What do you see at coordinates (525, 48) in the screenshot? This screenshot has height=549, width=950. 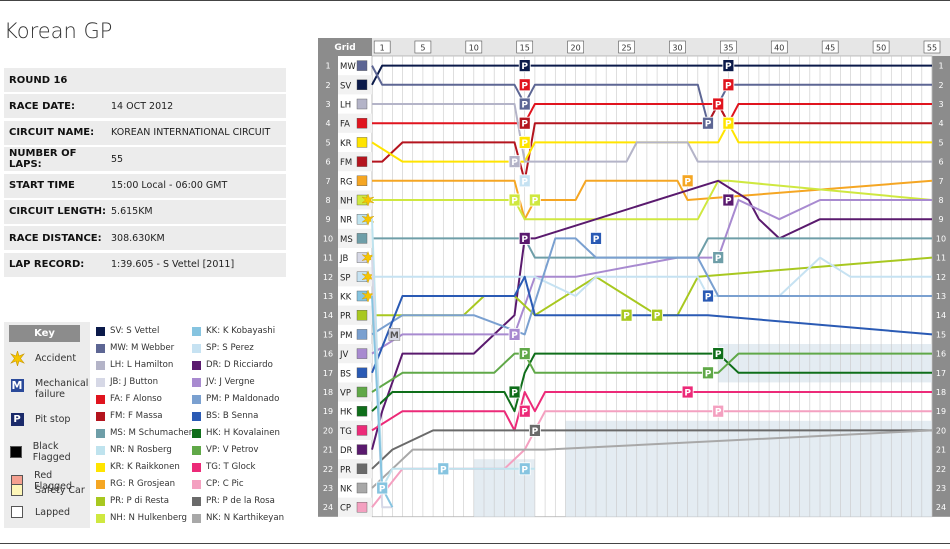 I see `lap-tick-label: 15` at bounding box center [525, 48].